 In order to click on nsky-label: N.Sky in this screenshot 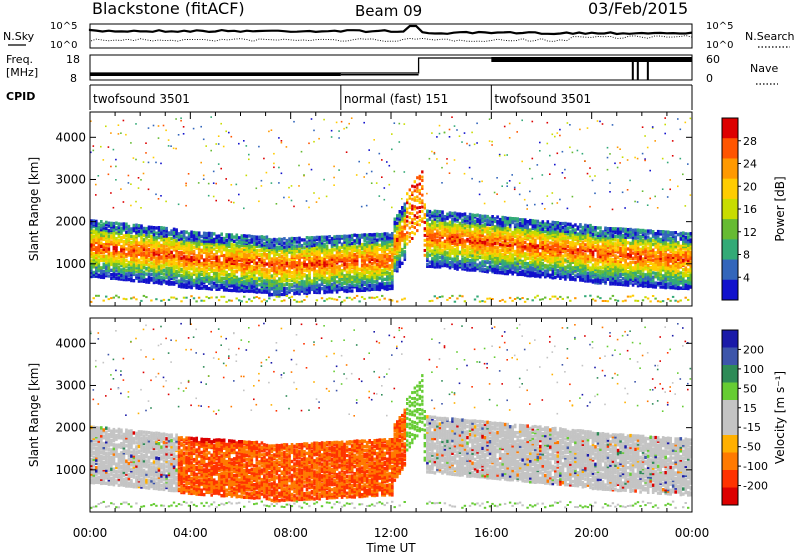, I will do `click(19, 36)`.